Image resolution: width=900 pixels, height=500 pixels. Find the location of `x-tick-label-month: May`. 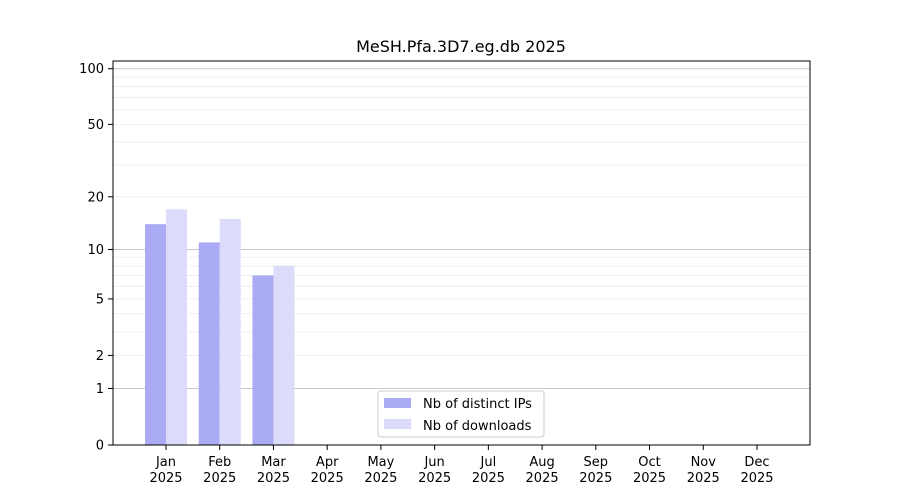

x-tick-label-month: May is located at coordinates (380, 462).